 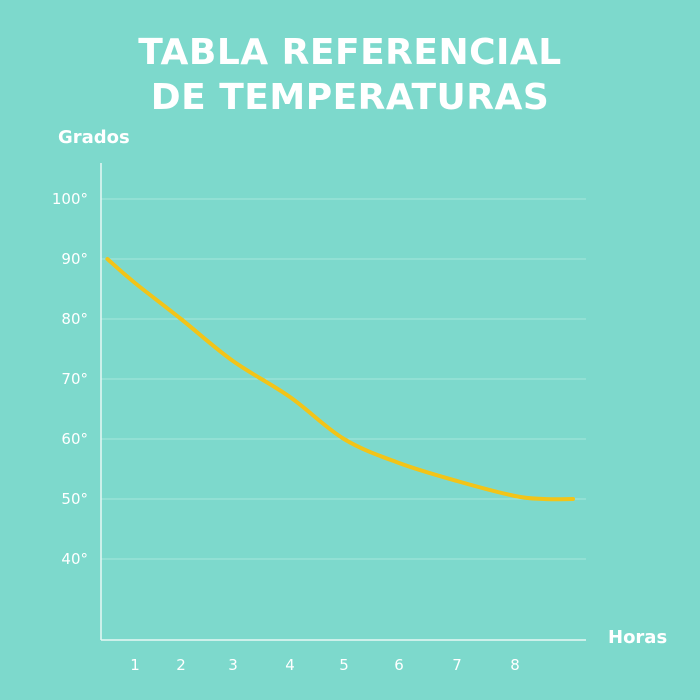 I want to click on y-axis-label: Grados, so click(x=94, y=137).